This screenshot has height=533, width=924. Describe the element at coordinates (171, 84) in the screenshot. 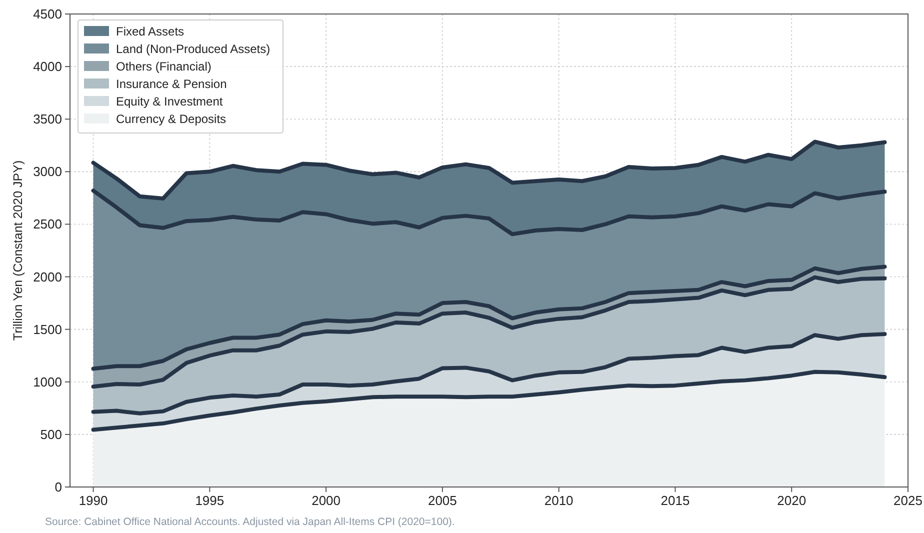

I see `legend-label: Insurance & Pension` at that location.